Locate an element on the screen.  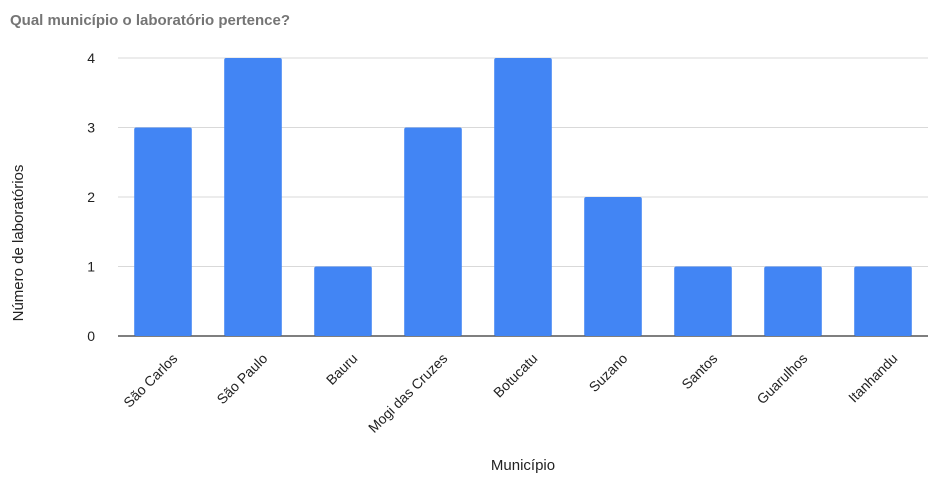
x-axis-title: Município is located at coordinates (523, 465).